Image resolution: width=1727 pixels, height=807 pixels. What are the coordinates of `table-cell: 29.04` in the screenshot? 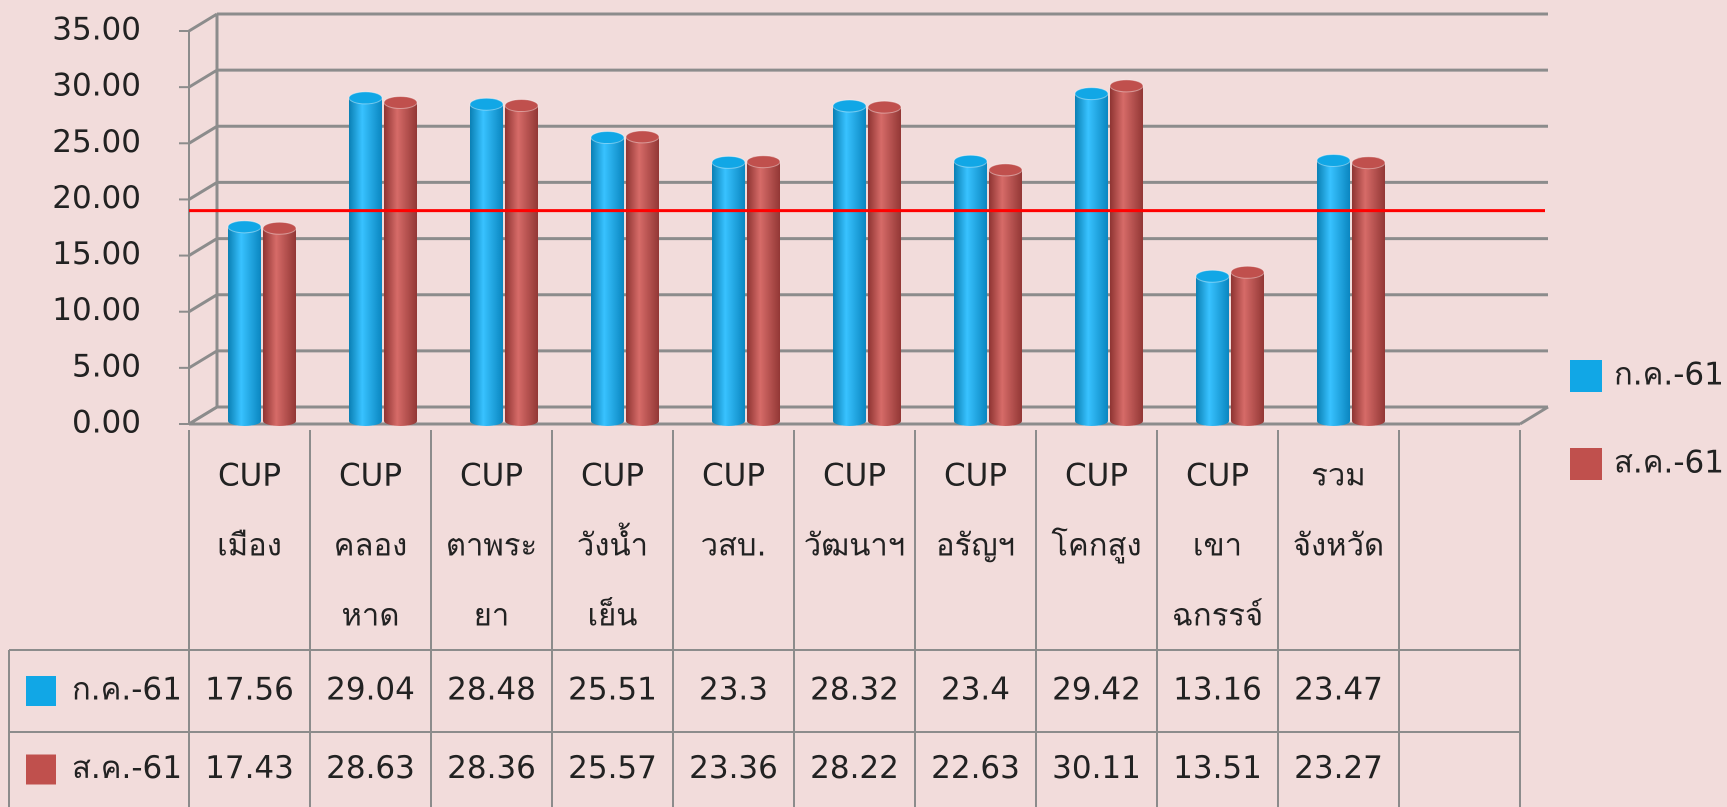 It's located at (370, 690).